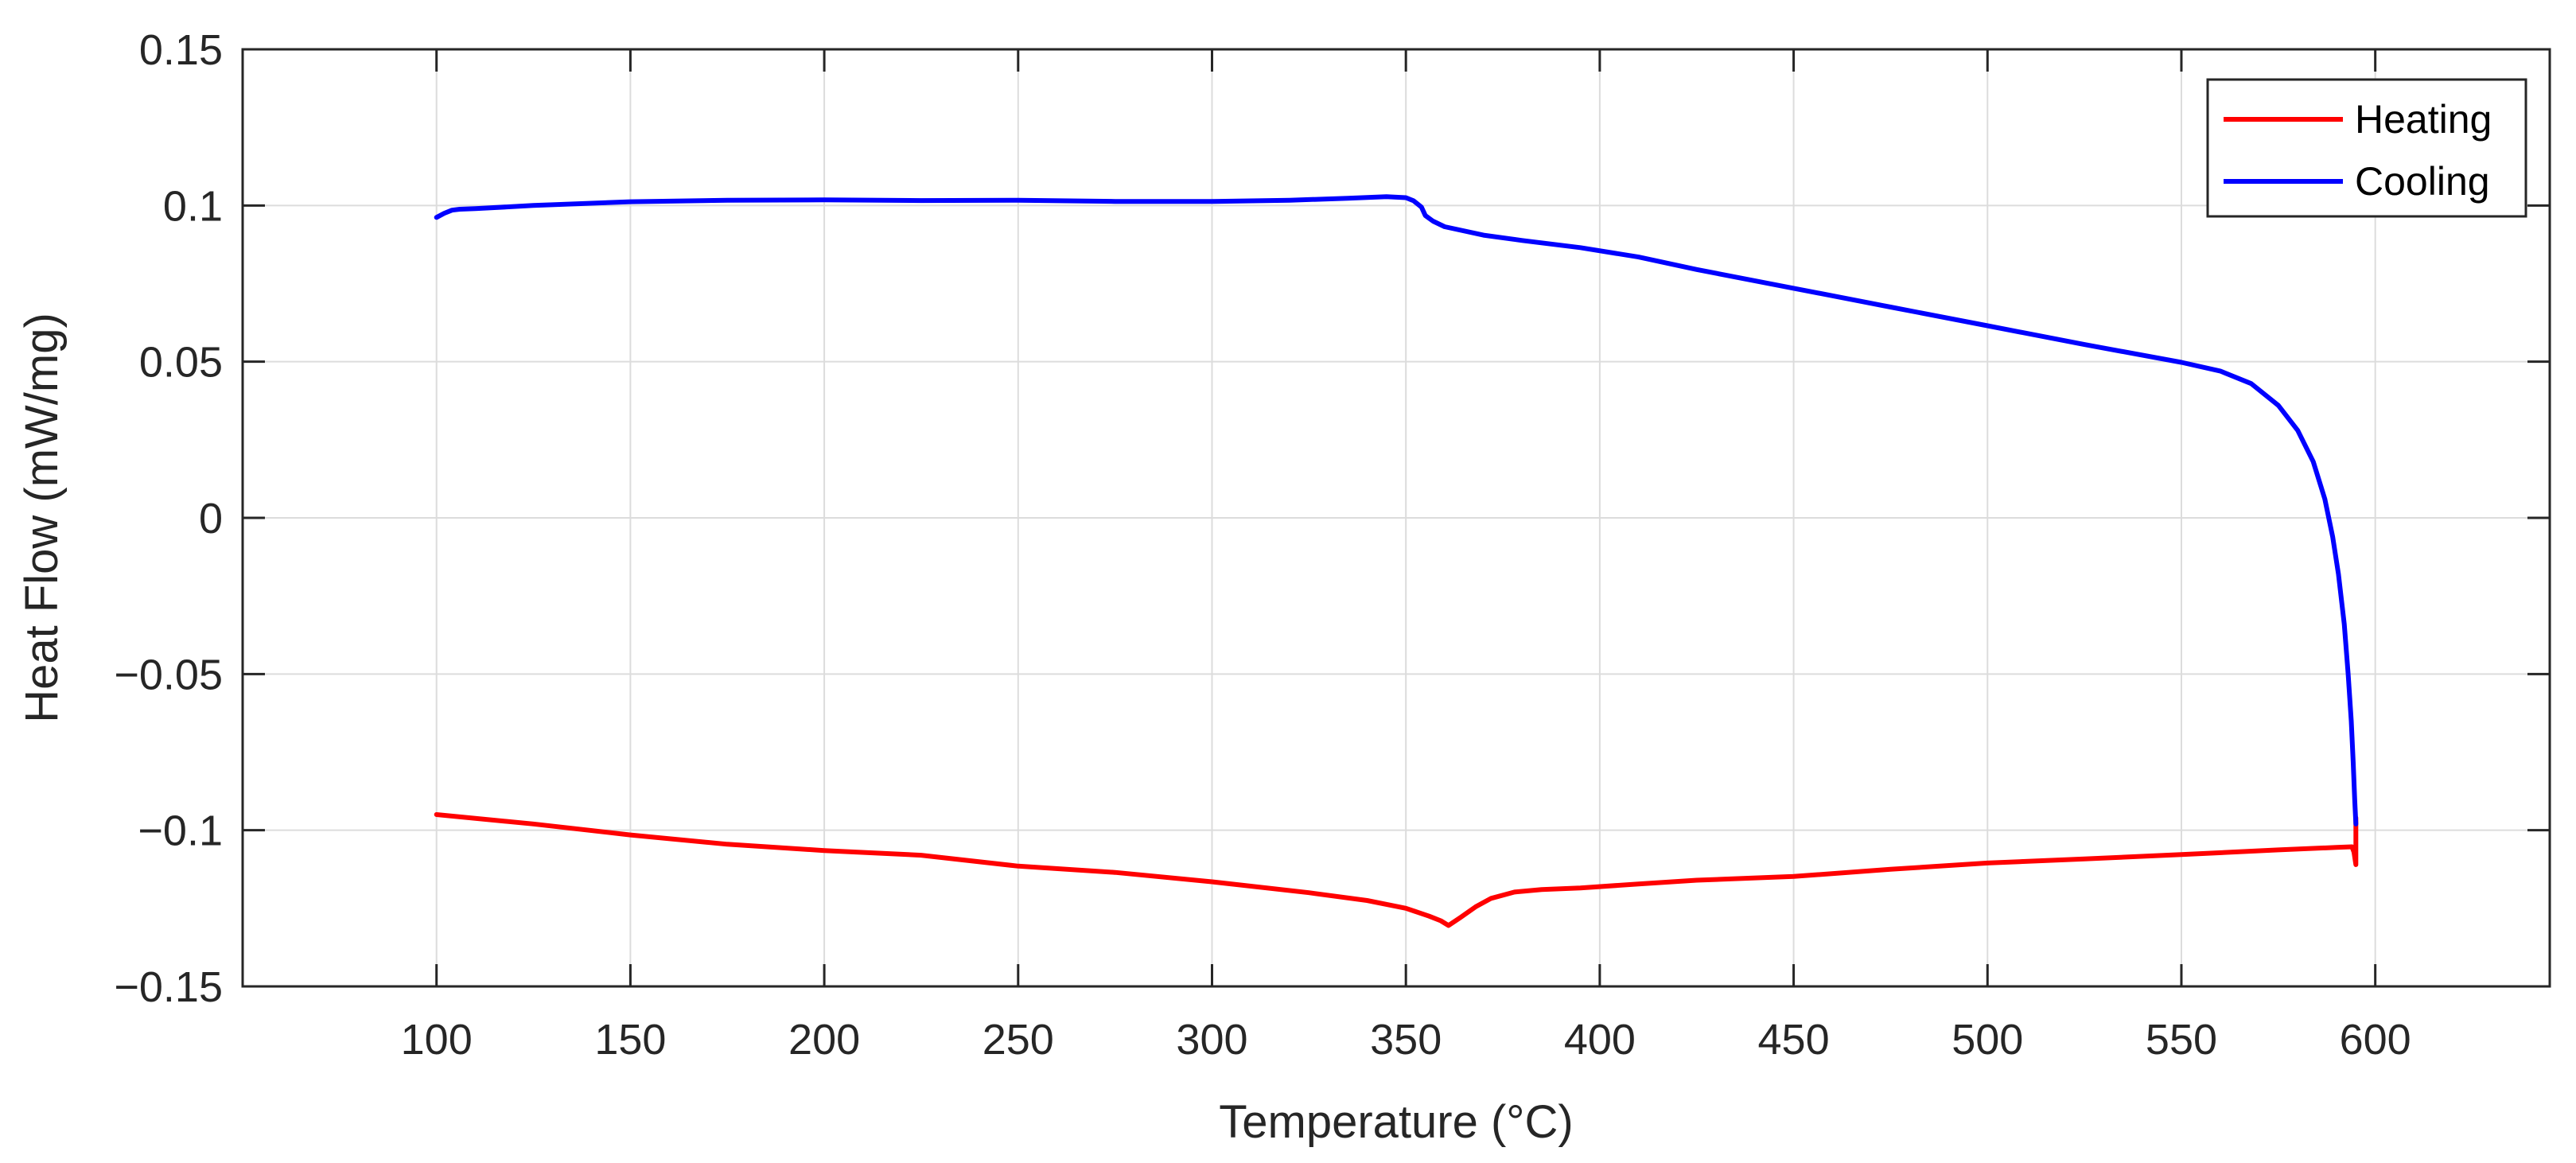  What do you see at coordinates (1987, 1040) in the screenshot?
I see `x-tick-label: 500` at bounding box center [1987, 1040].